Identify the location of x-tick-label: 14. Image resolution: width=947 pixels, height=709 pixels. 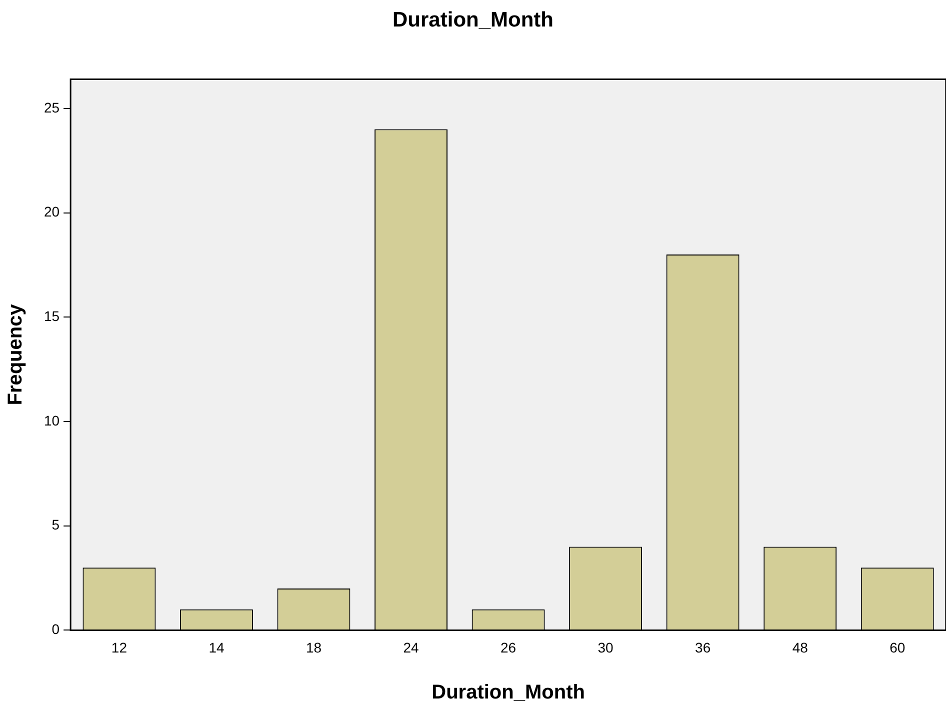
(216, 647).